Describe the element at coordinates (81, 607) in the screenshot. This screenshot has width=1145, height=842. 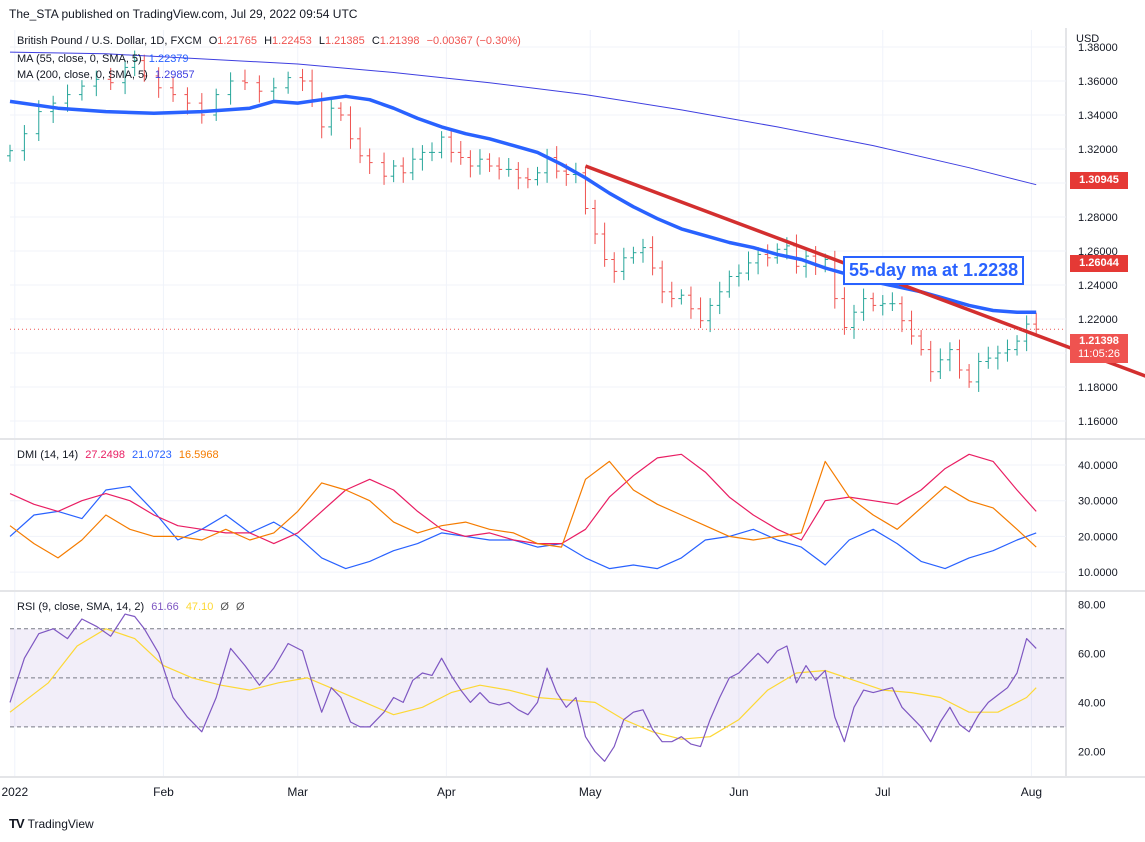
I see `rsi-label: RSI (9, close, SMA, 14, 2)` at that location.